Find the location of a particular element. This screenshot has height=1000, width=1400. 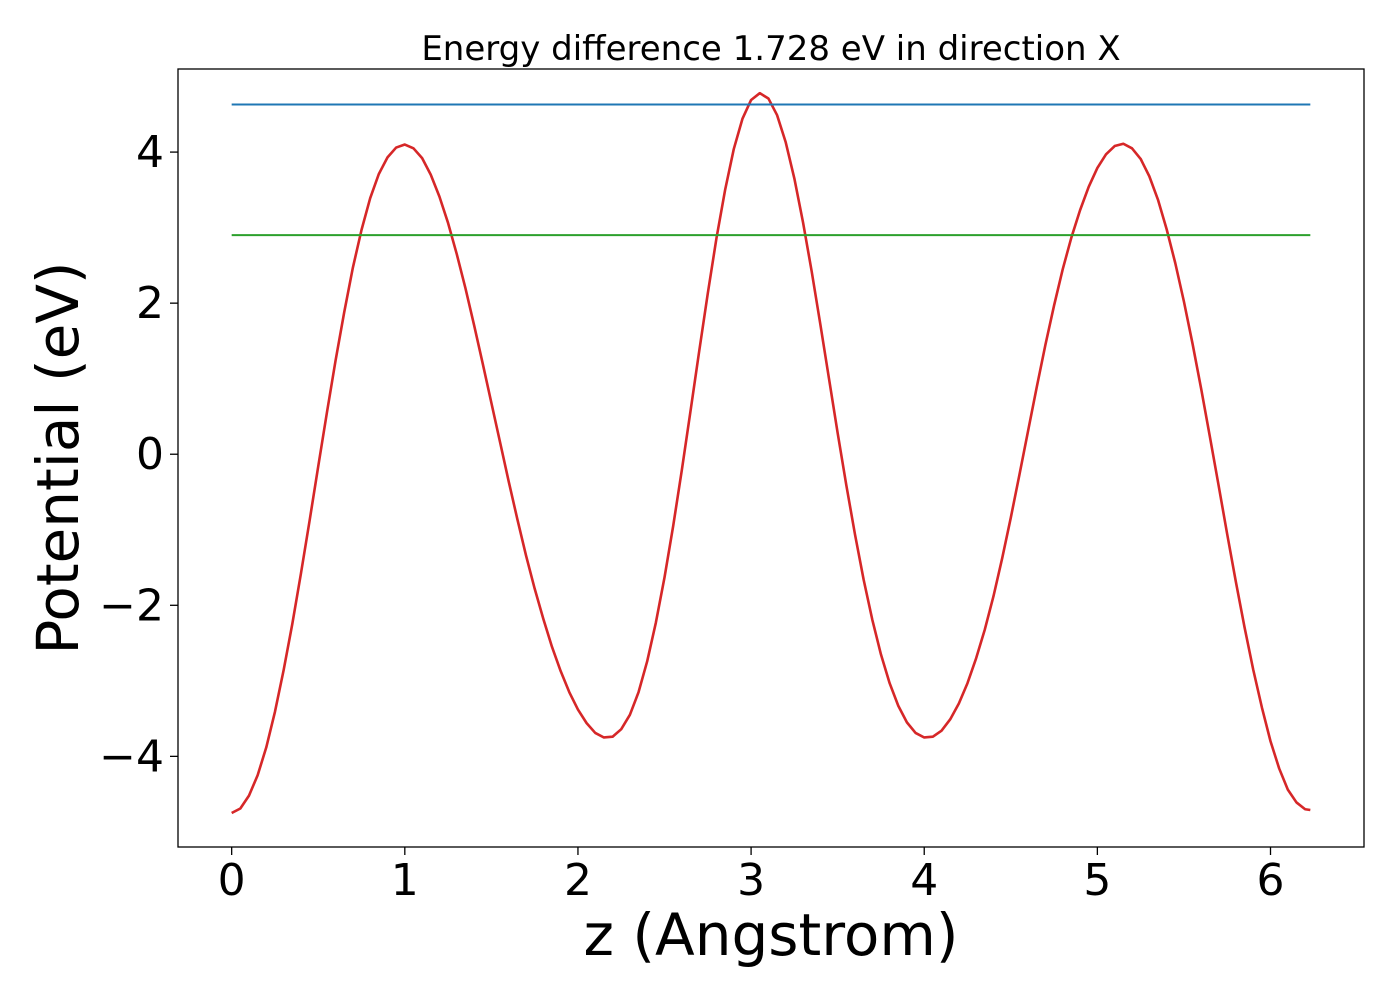

y-tick-label: −2 is located at coordinates (131, 605).